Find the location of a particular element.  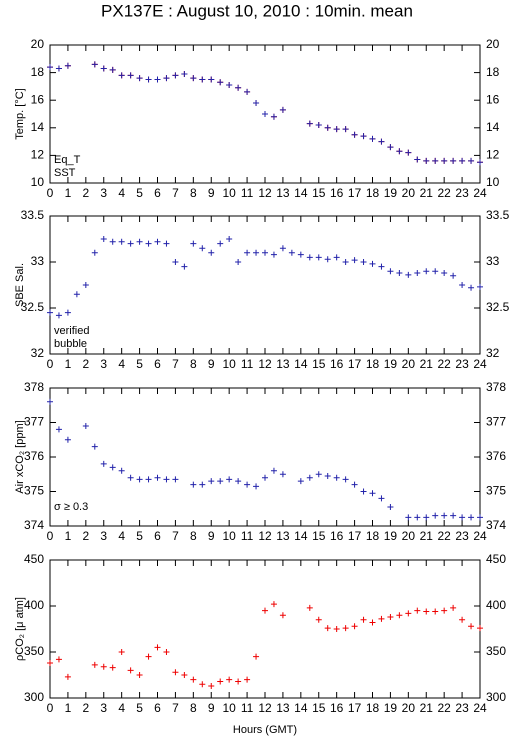

x-tick-label: 20 is located at coordinates (409, 708).